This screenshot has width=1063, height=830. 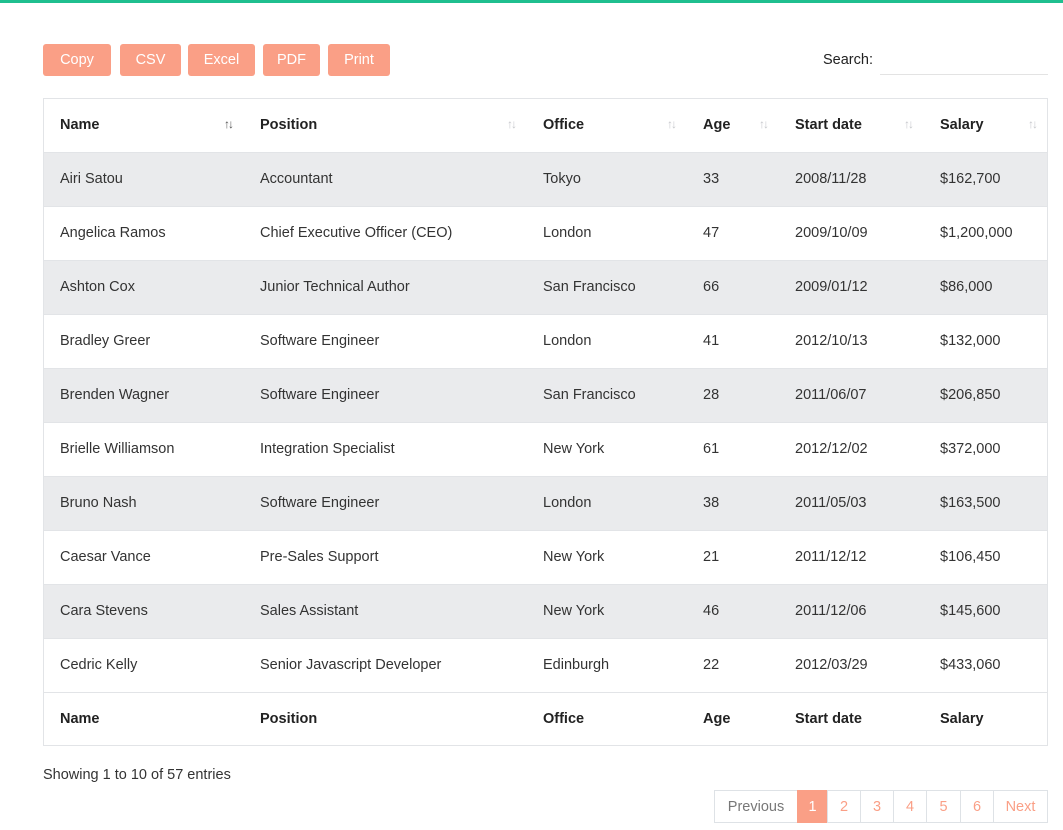 I want to click on column-footer: Name, so click(x=80, y=719).